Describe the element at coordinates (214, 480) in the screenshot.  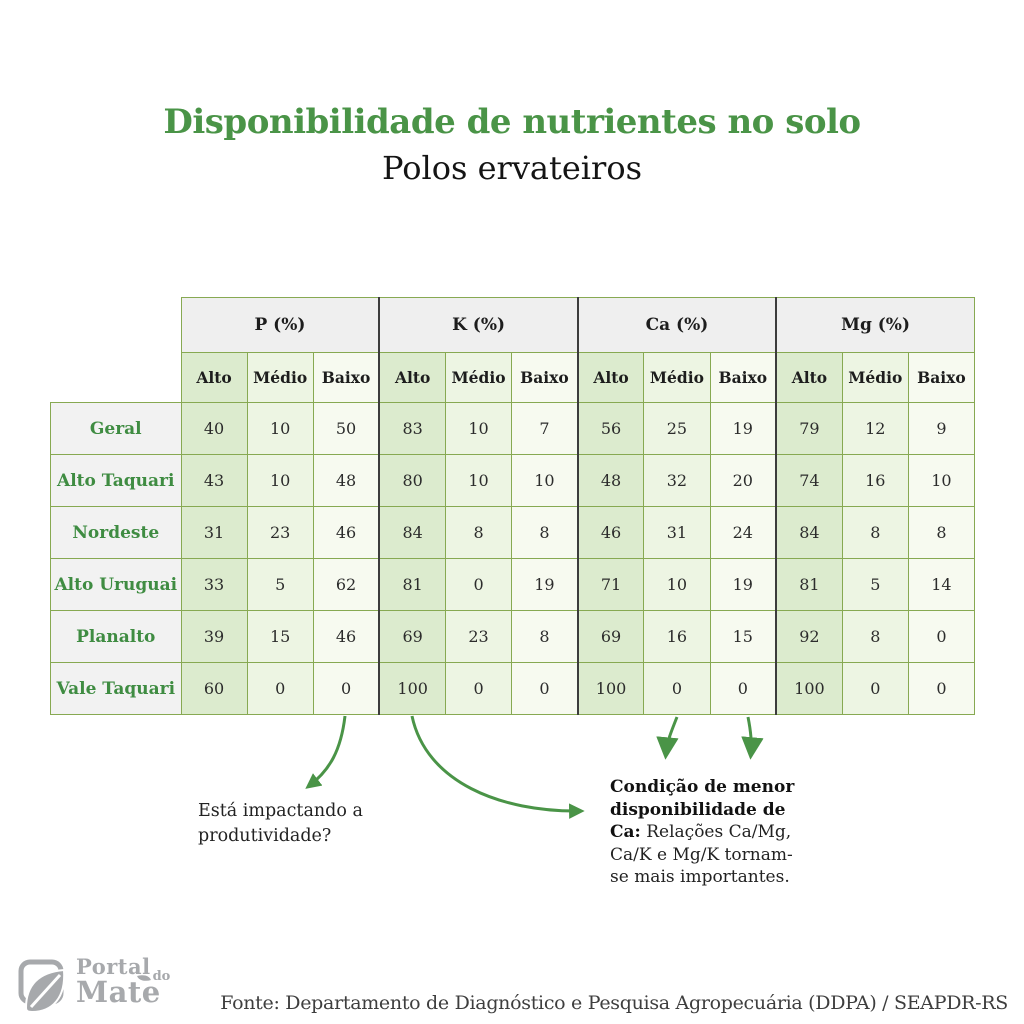
I see `table-cell: 43` at that location.